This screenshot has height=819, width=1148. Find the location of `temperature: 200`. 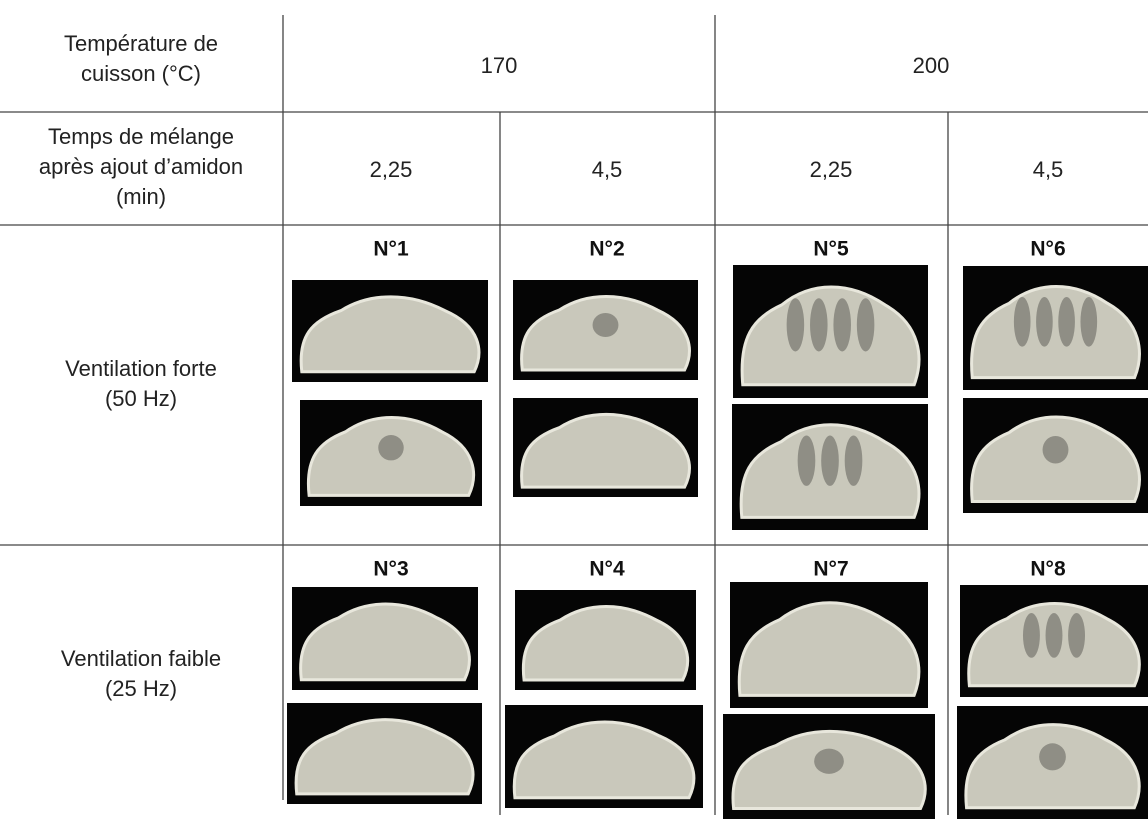

temperature: 200 is located at coordinates (931, 65).